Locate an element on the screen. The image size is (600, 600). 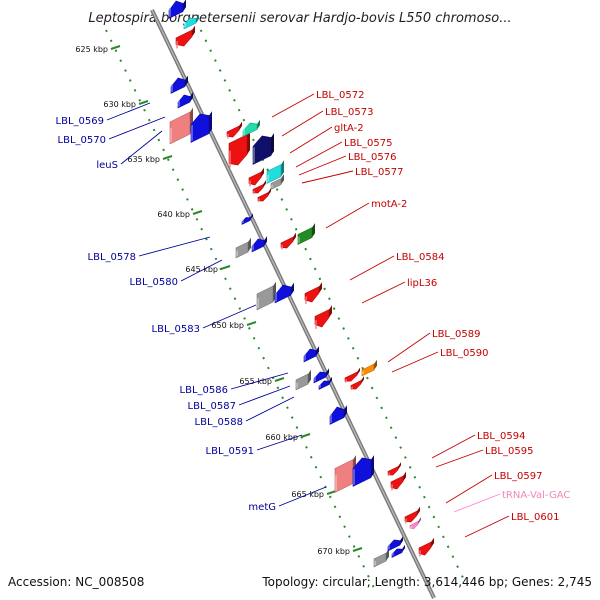
gene-label-right: LBL_0577 is located at coordinates (379, 172).